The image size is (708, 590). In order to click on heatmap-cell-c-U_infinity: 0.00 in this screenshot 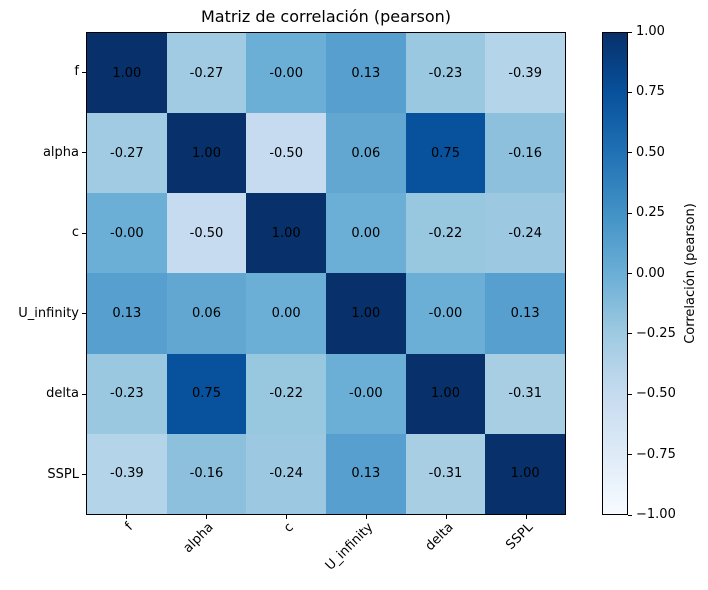, I will do `click(365, 233)`.